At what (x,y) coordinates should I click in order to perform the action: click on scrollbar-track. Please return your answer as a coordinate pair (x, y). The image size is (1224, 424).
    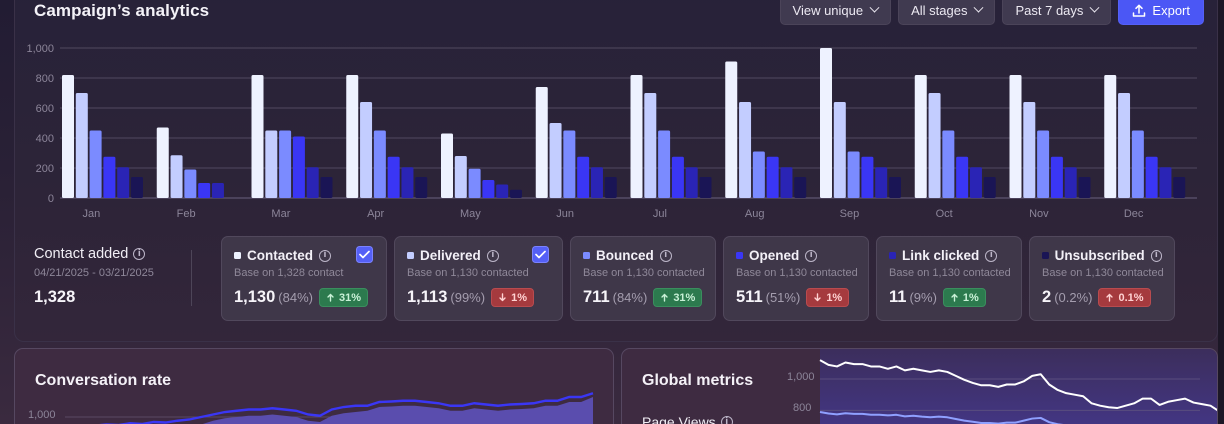
    Looking at the image, I should click on (1221, 212).